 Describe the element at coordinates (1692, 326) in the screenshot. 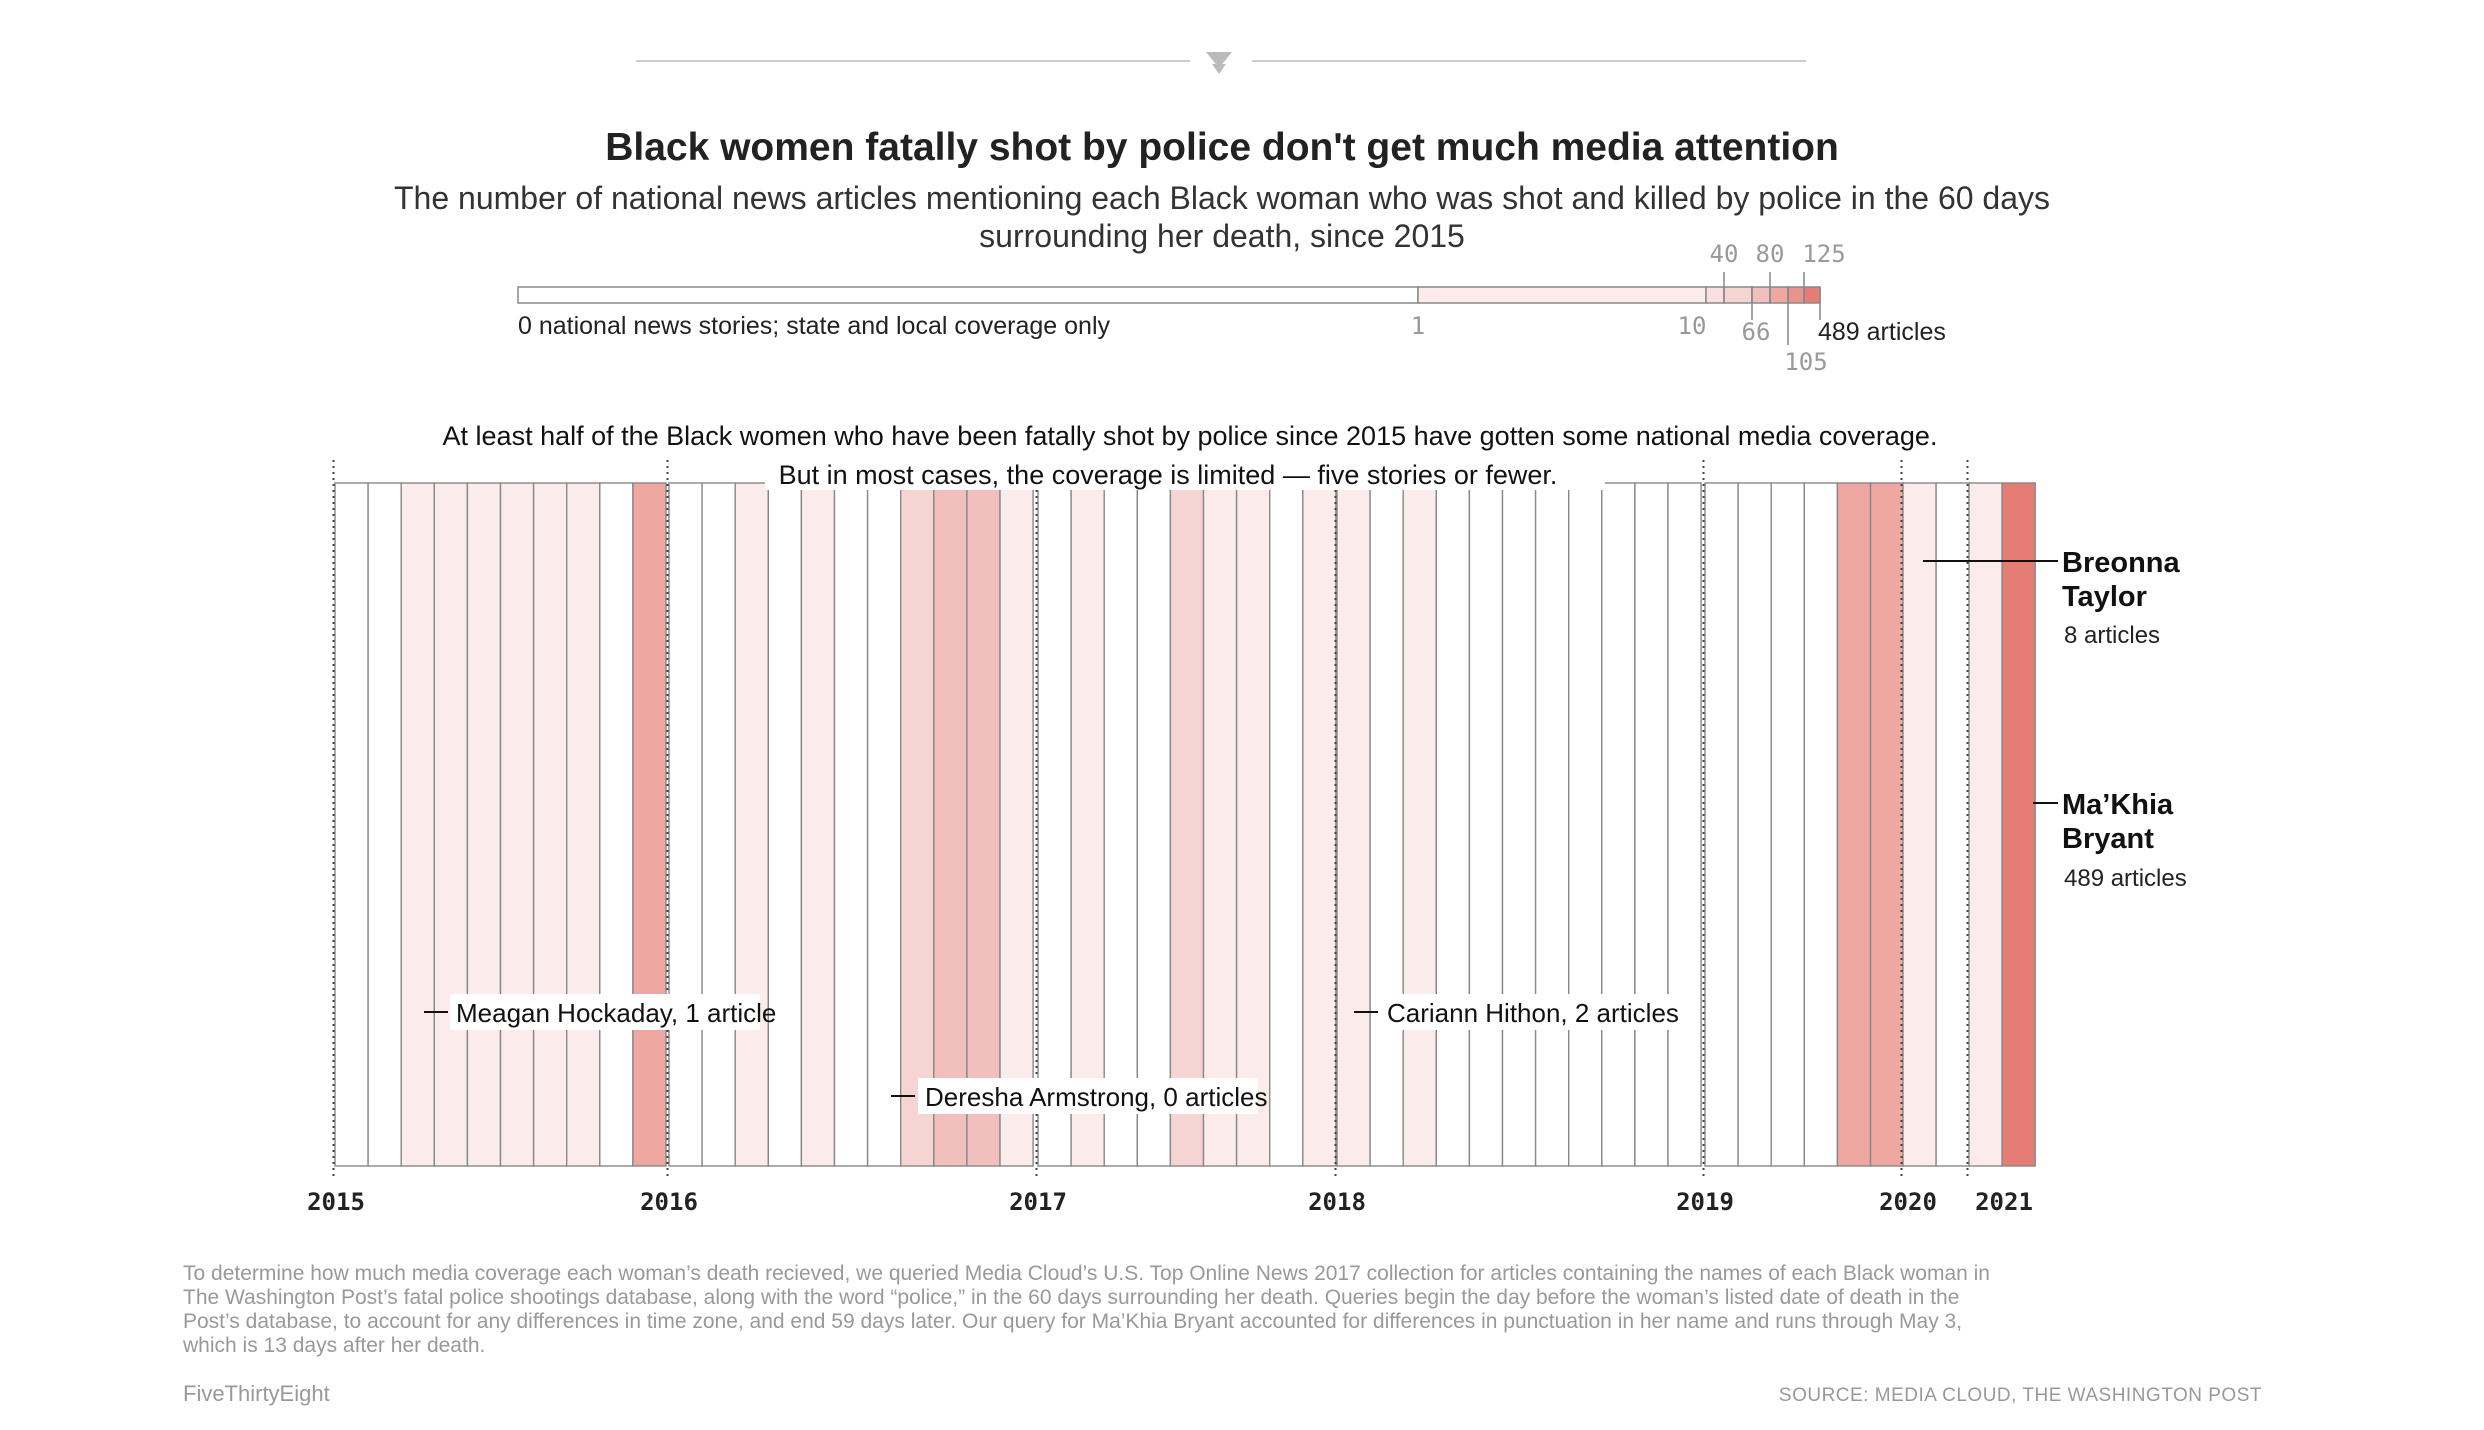

I see `legend-ten-label: 10` at that location.